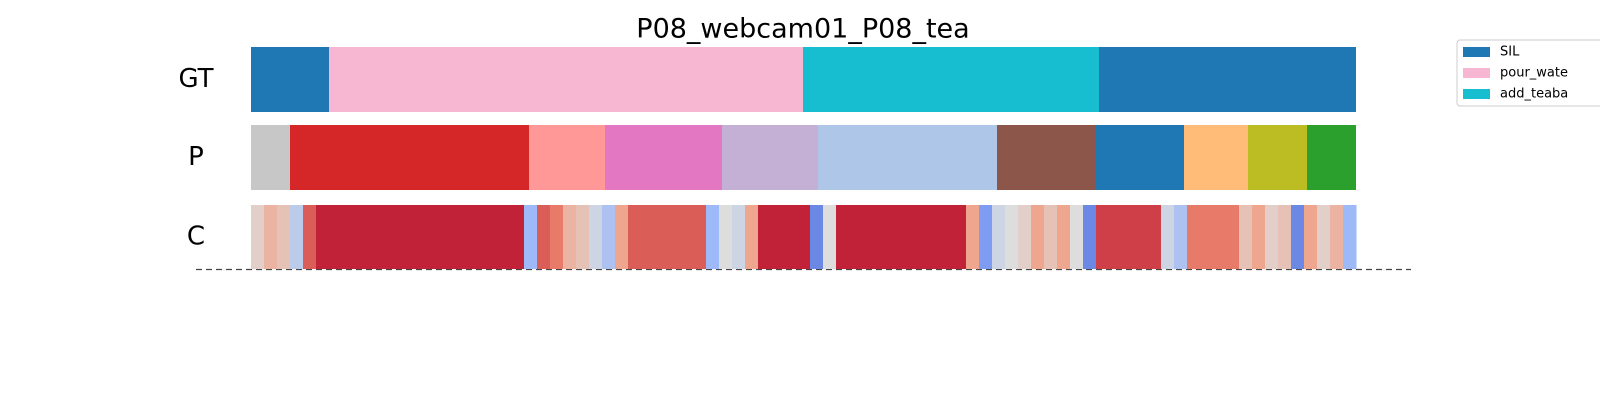 This screenshot has height=400, width=1600. What do you see at coordinates (196, 157) in the screenshot?
I see `row-label: P` at bounding box center [196, 157].